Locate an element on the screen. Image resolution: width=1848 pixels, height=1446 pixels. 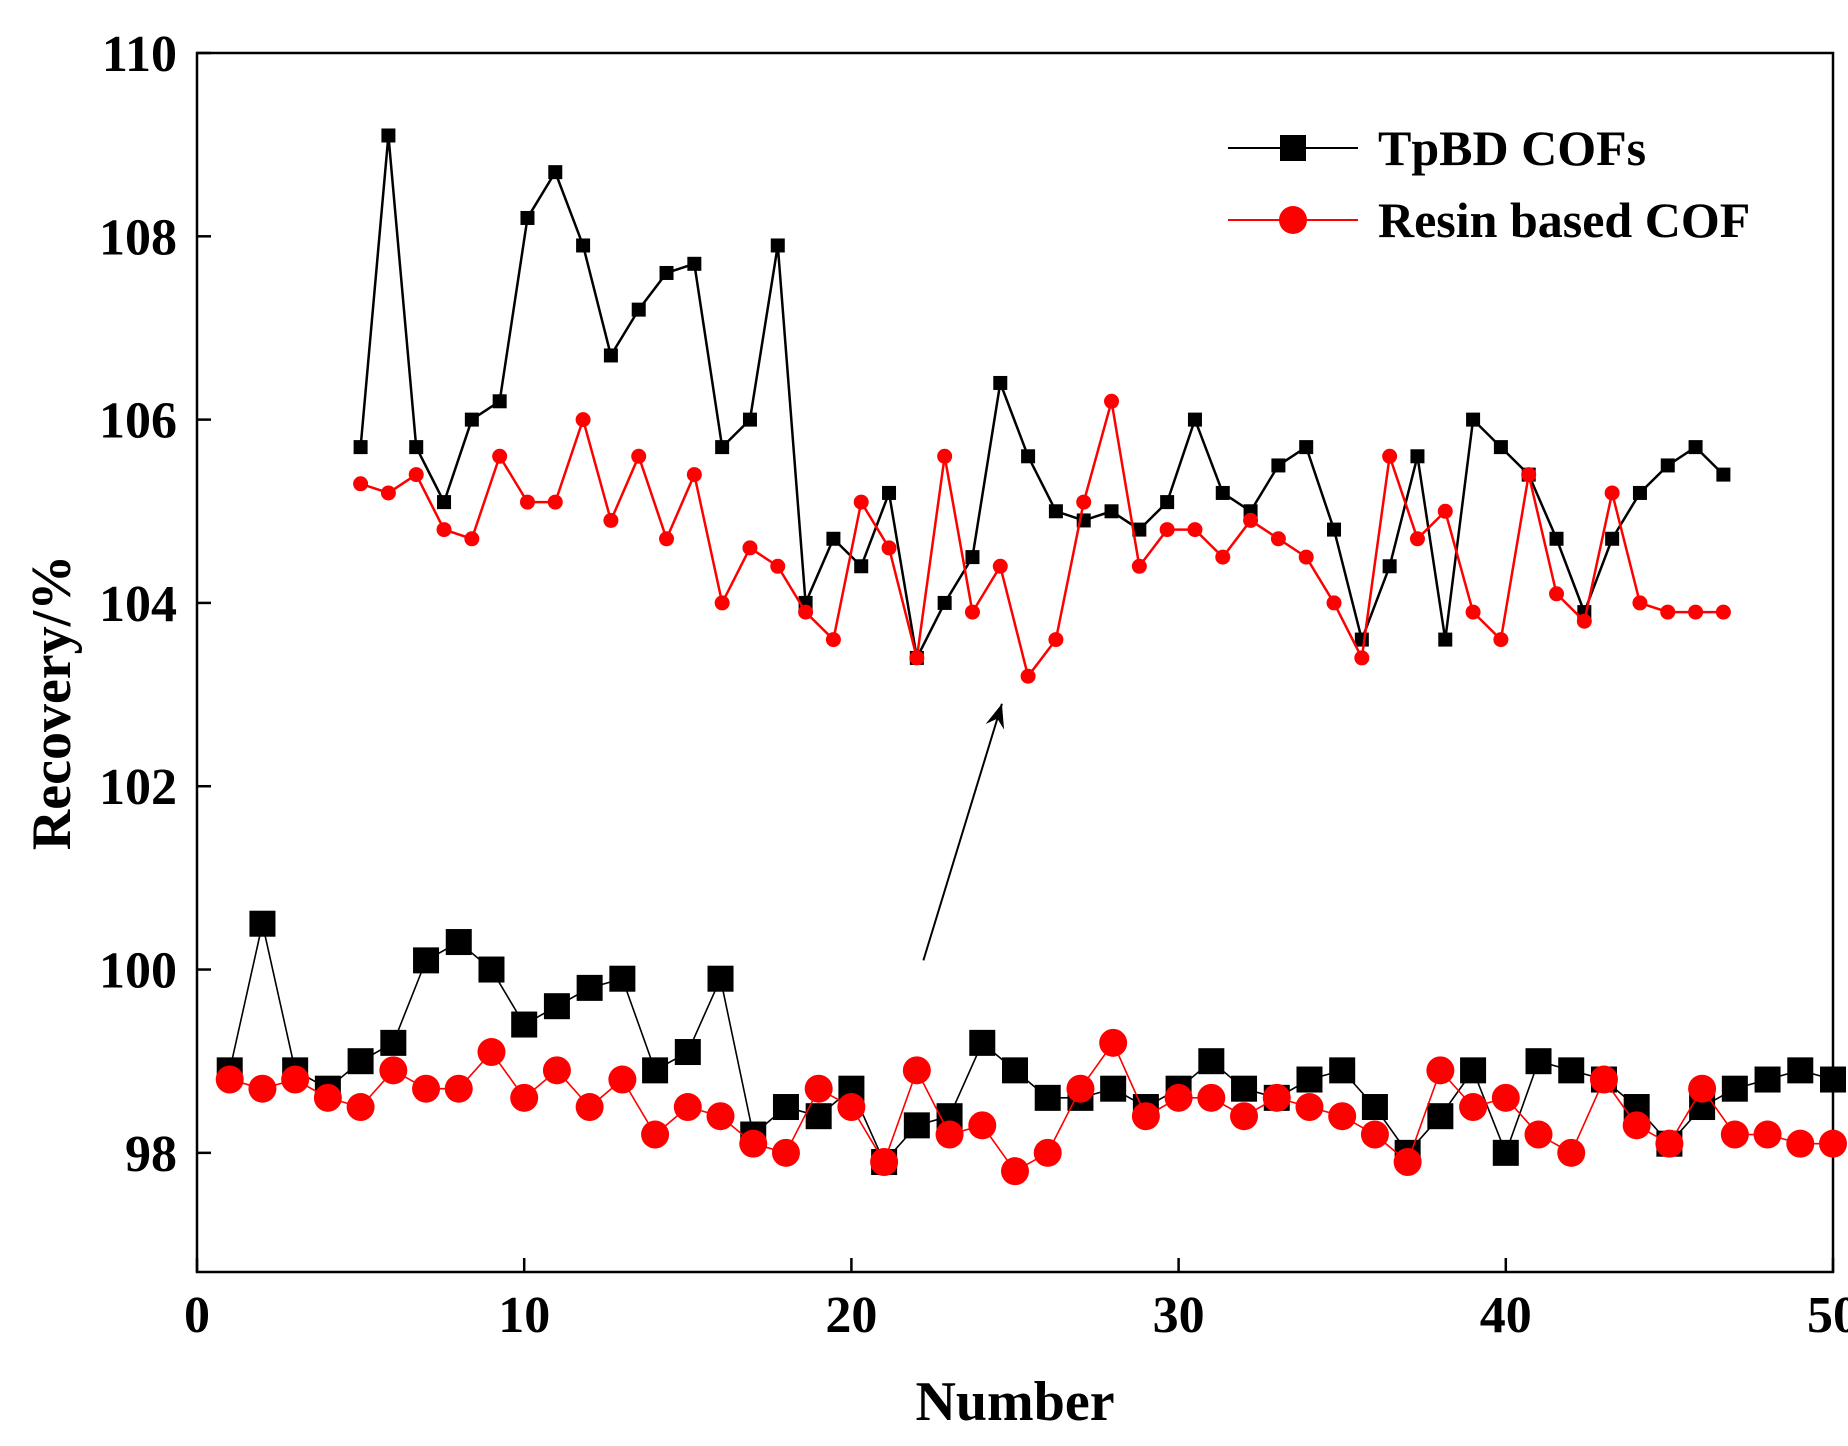
legend-marker is located at coordinates (1293, 148).